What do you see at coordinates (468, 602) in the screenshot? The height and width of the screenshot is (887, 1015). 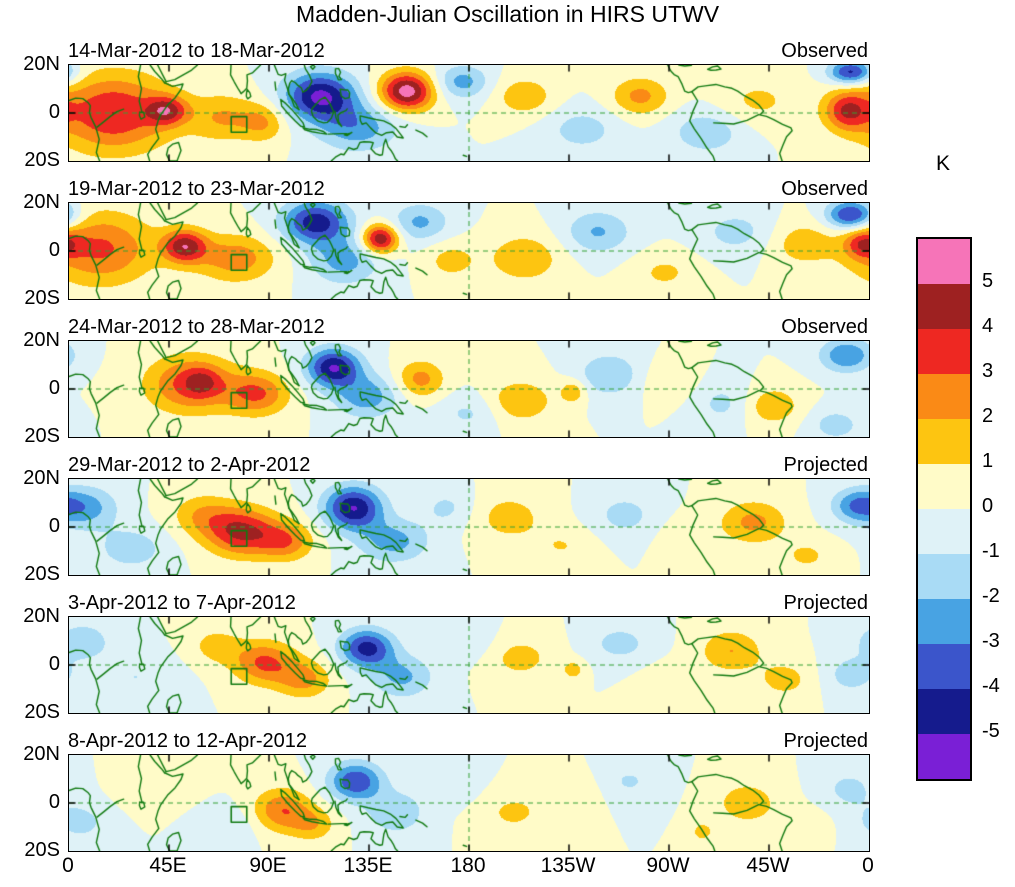 I see `panel-header: 3-Apr-2012 to 7-Apr-2012 Projected` at bounding box center [468, 602].